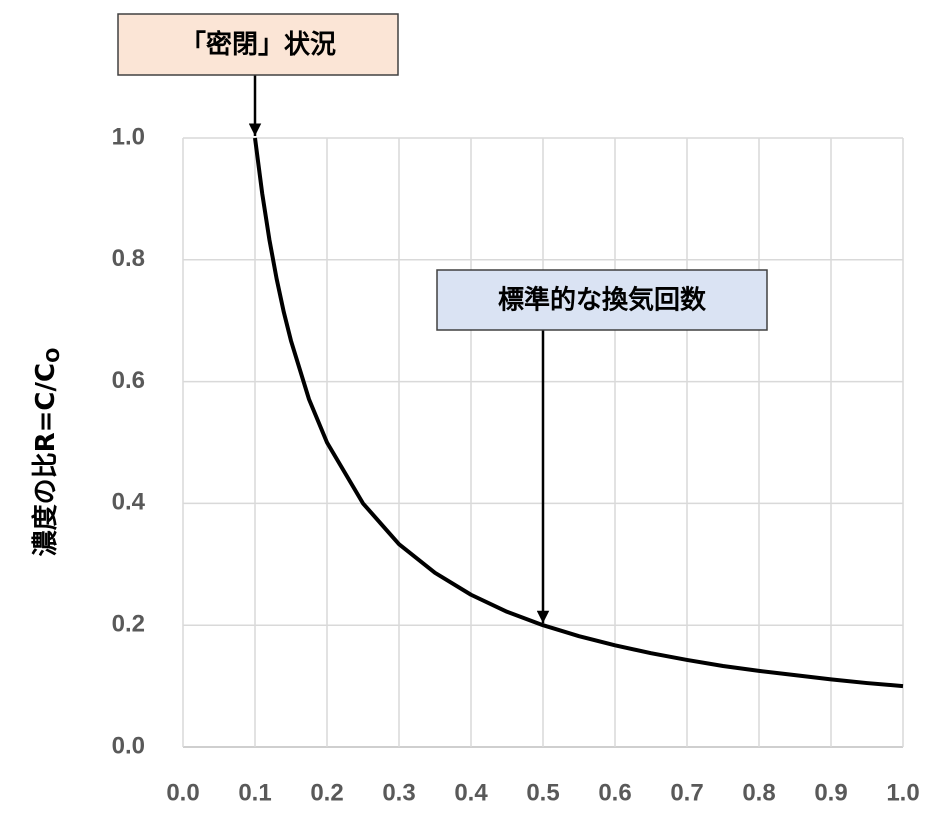 The image size is (930, 823). What do you see at coordinates (128, 136) in the screenshot?
I see `y-tick-label: 1.0` at bounding box center [128, 136].